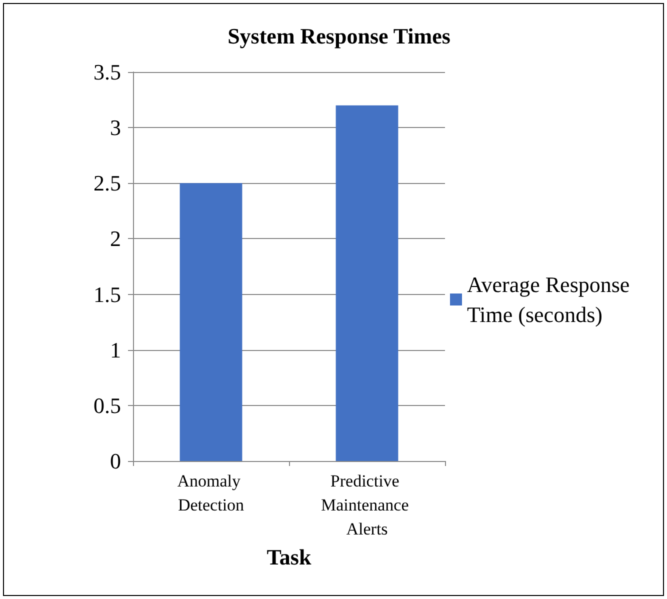  What do you see at coordinates (115, 349) in the screenshot?
I see `y-tick-label: 1` at bounding box center [115, 349].